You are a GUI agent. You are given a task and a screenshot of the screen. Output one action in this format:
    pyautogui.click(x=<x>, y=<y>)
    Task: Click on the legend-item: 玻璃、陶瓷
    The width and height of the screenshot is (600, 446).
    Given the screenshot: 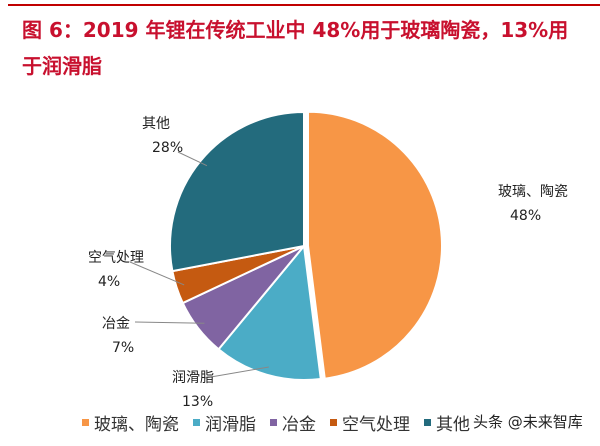 What is the action you would take?
    pyautogui.click(x=130, y=422)
    